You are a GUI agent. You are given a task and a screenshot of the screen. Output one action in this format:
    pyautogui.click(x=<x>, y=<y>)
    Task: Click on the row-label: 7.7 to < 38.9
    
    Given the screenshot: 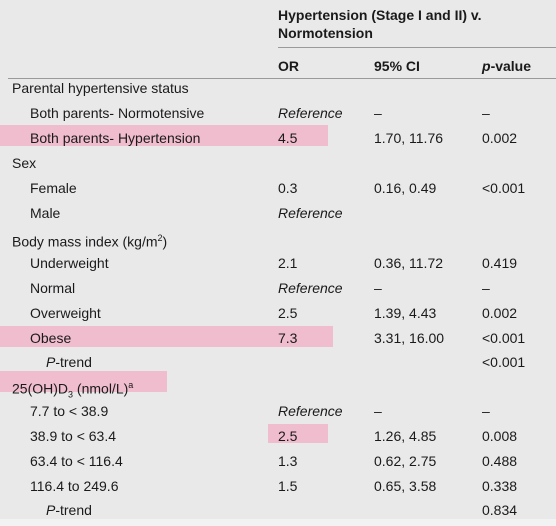 What is the action you would take?
    pyautogui.click(x=69, y=411)
    